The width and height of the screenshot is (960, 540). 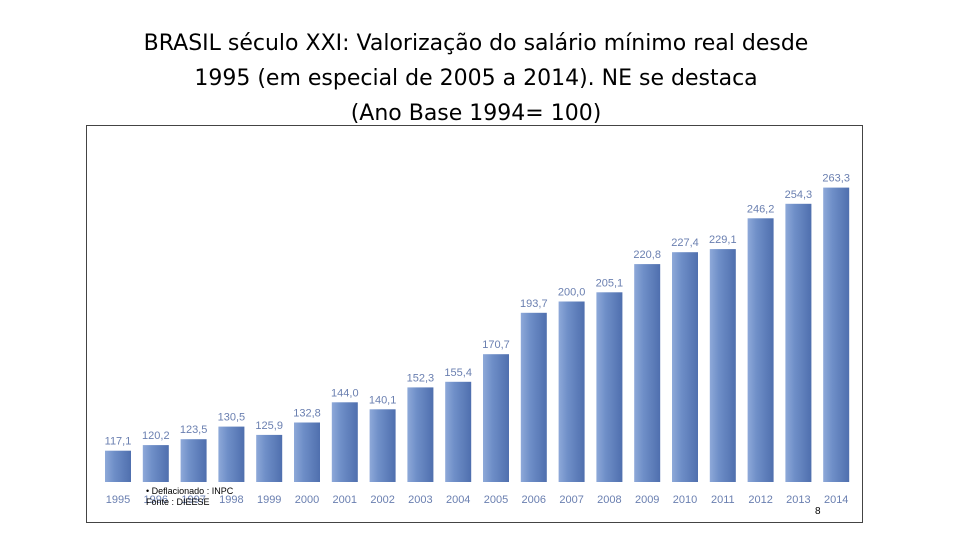 I want to click on value-label-2003: 152,3, so click(x=421, y=378).